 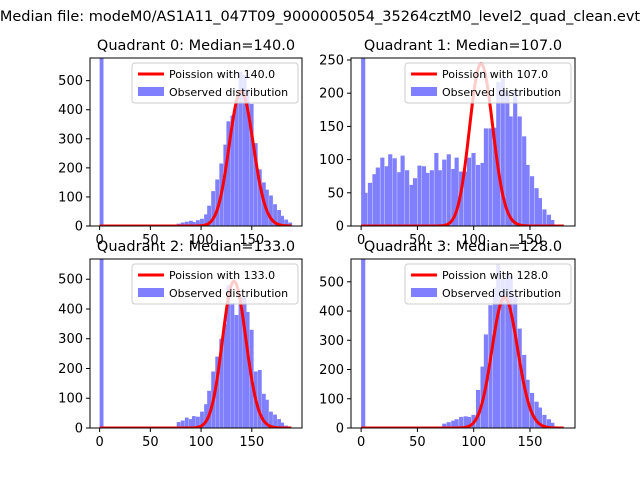 I want to click on y-tick-label: 500, so click(x=70, y=81).